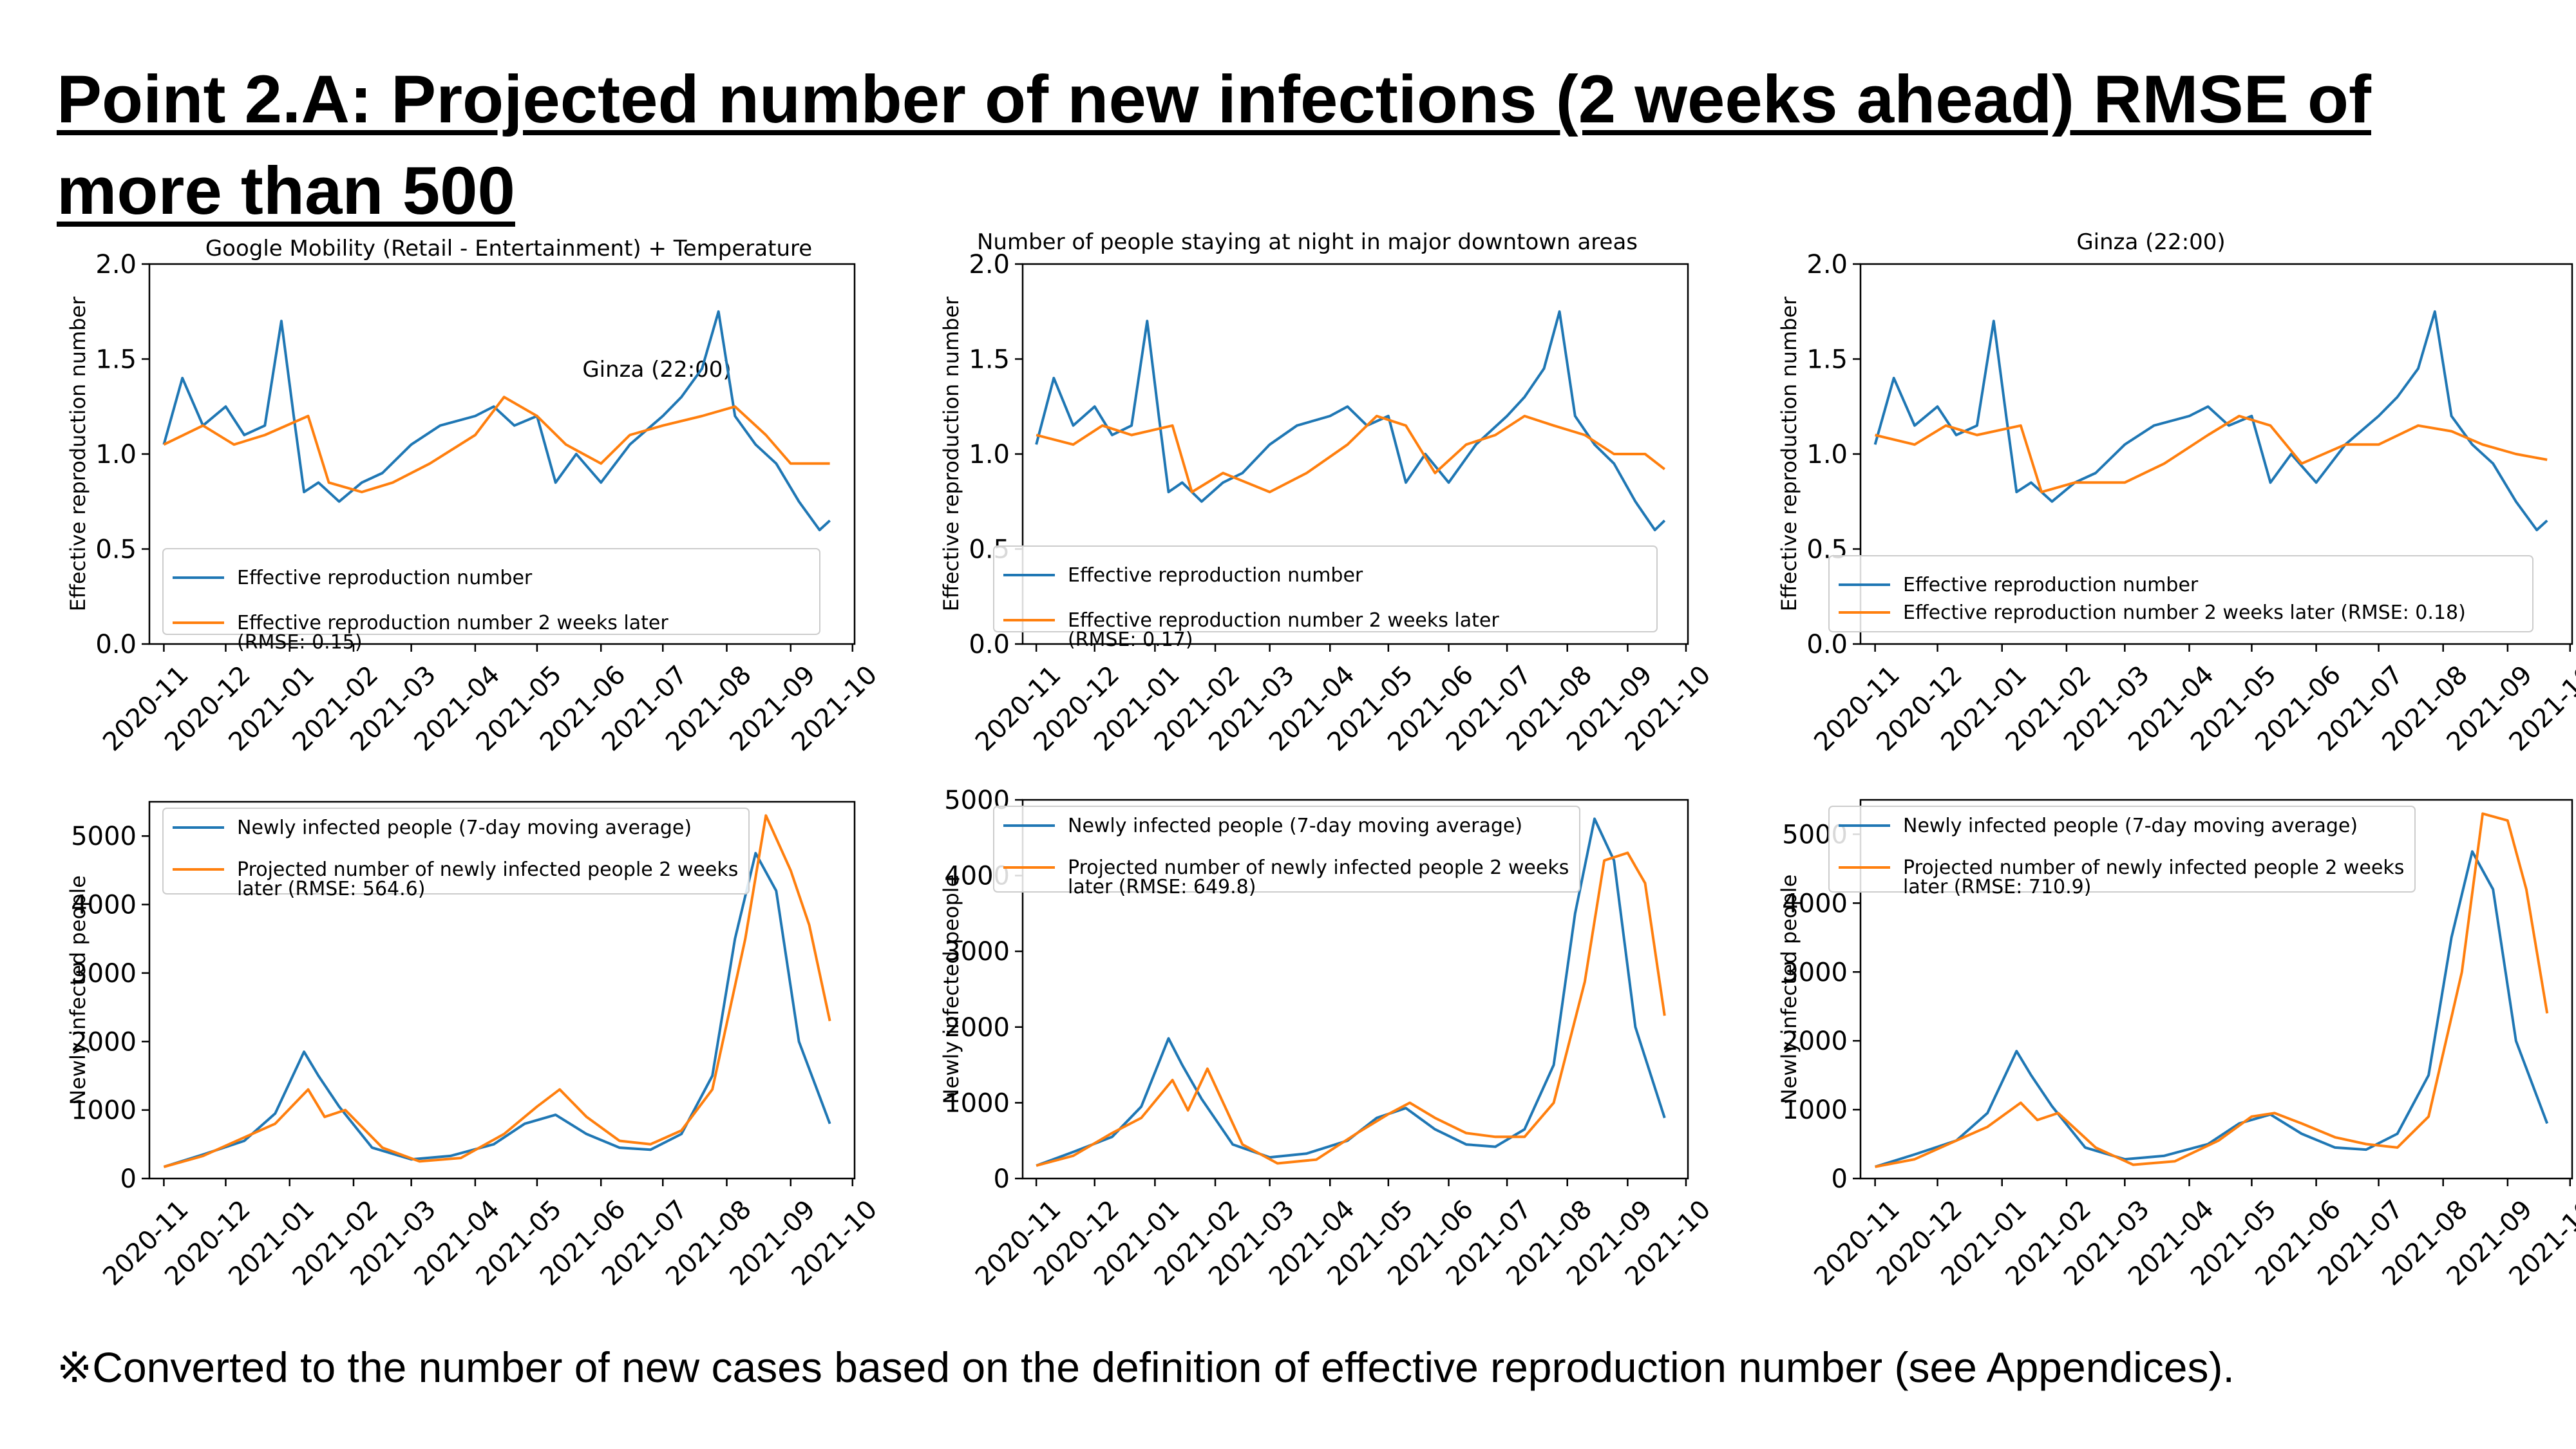 This screenshot has width=2576, height=1449. I want to click on chart-annotation: Ginza (22:00), so click(656, 370).